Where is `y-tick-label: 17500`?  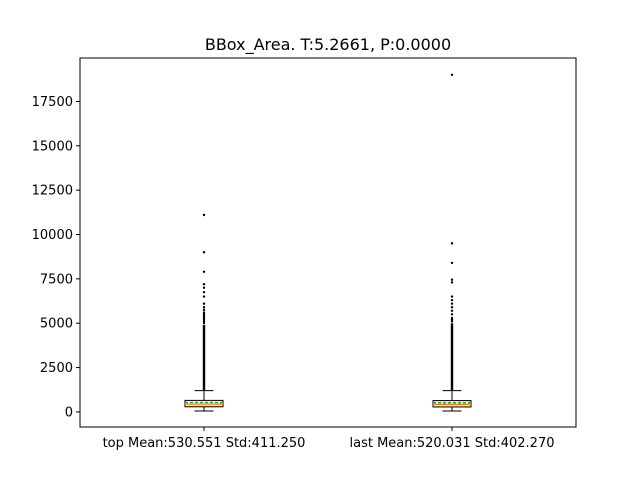 y-tick-label: 17500 is located at coordinates (52, 102).